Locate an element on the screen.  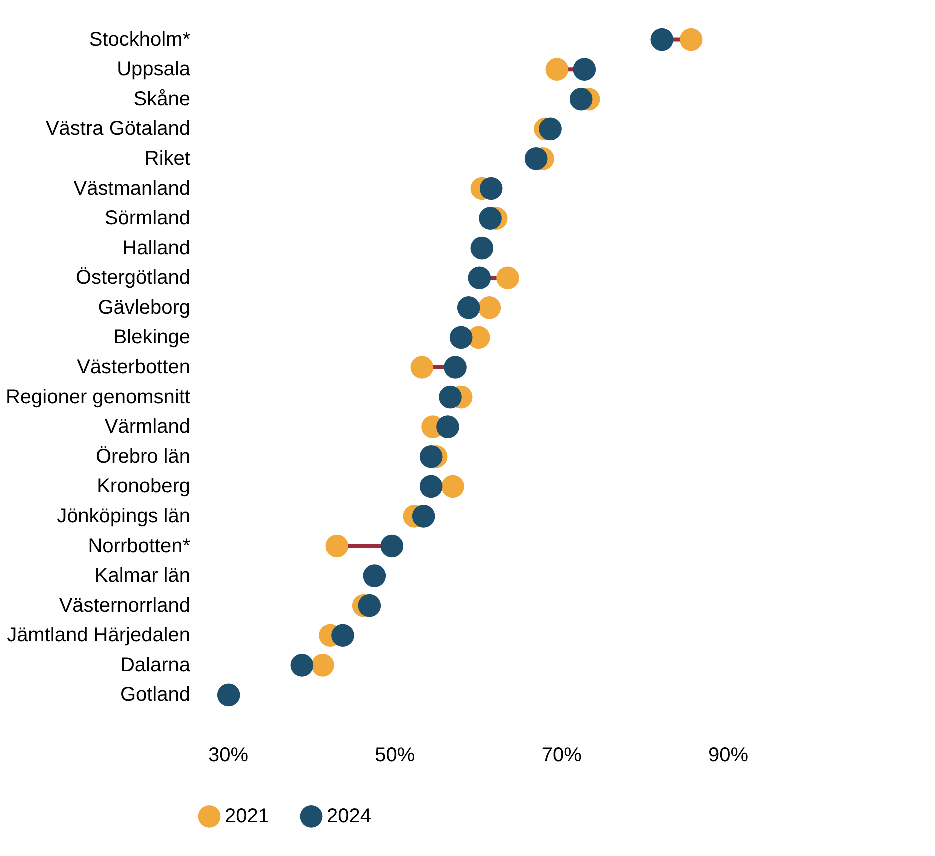
y-tick-label: Gotland is located at coordinates (155, 695).